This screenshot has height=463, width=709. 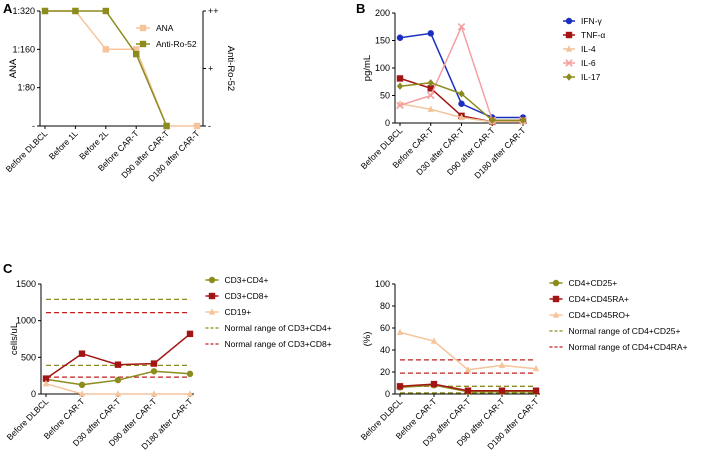 What do you see at coordinates (588, 63) in the screenshot?
I see `legend-label: IL-6` at bounding box center [588, 63].